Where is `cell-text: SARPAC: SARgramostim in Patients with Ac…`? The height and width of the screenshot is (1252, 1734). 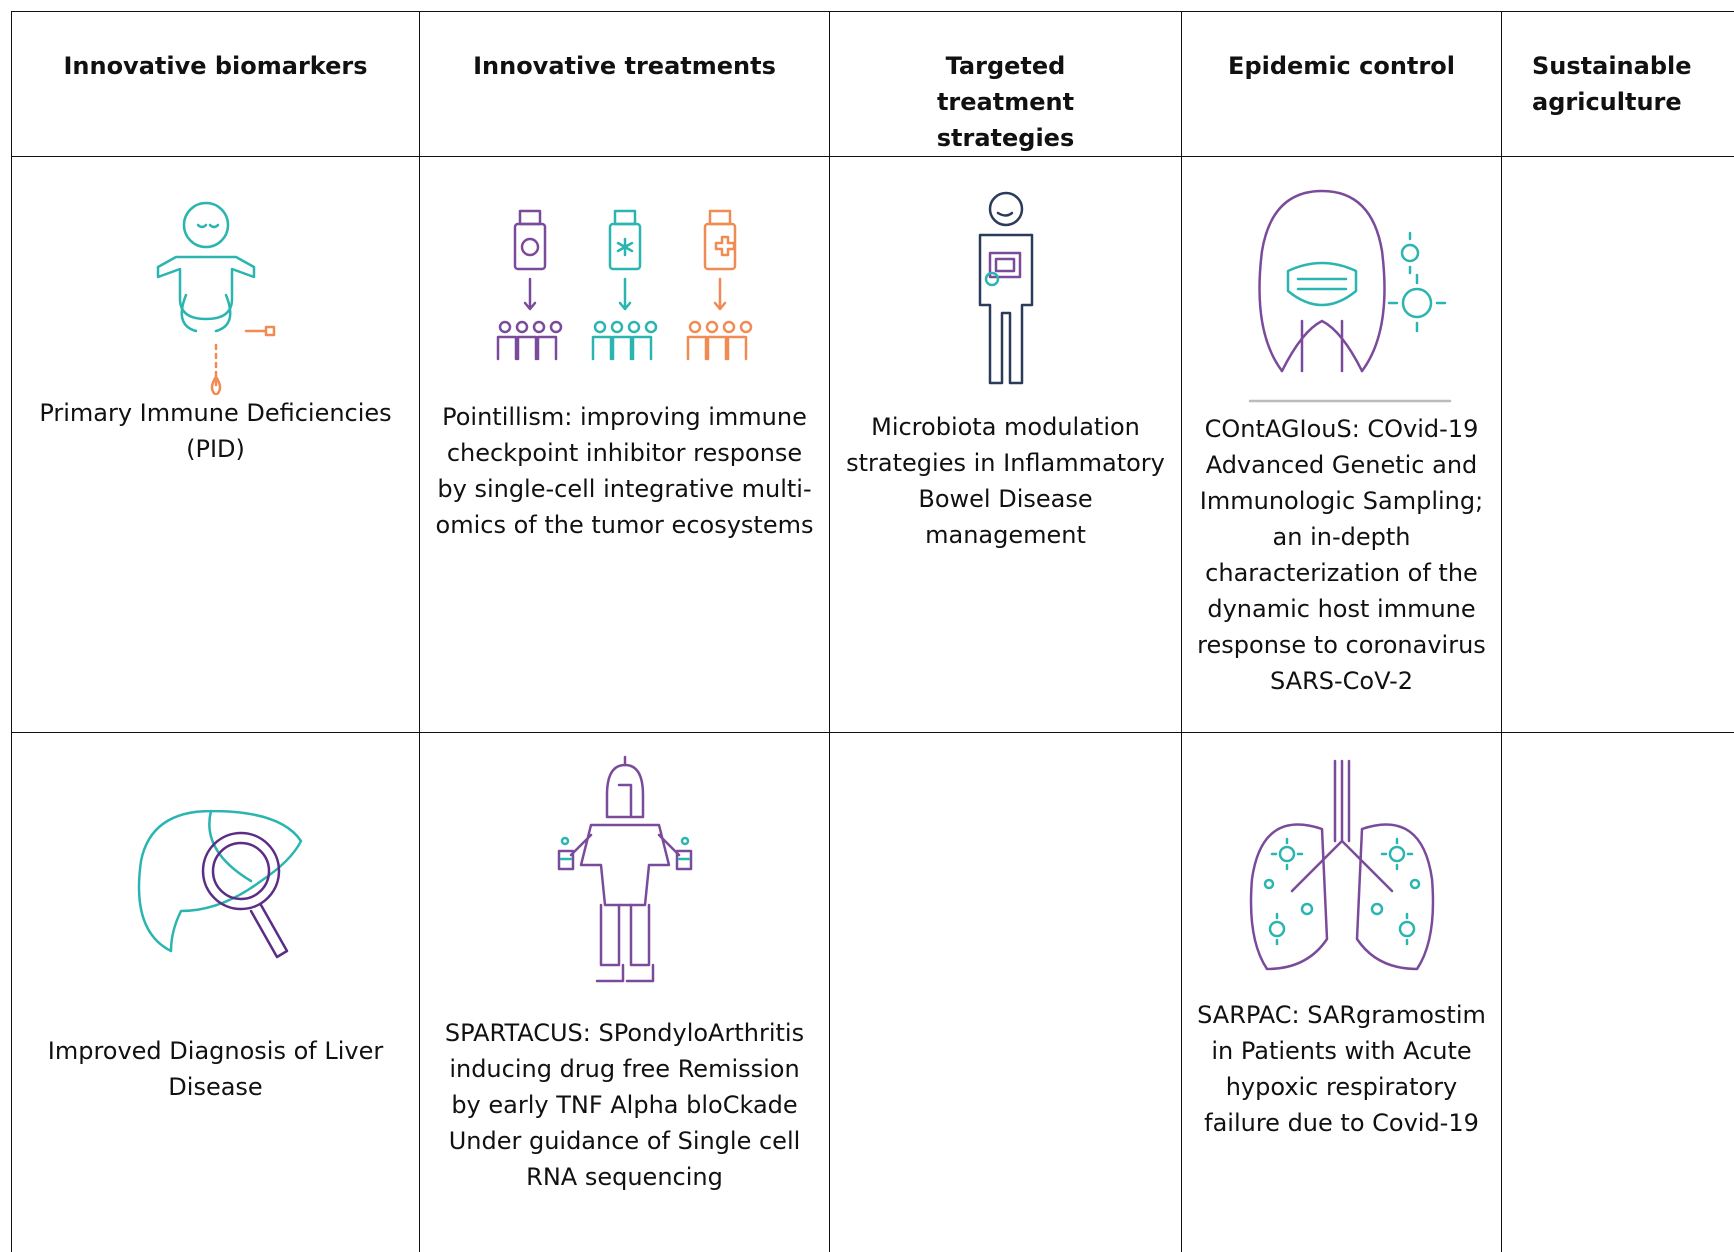 cell-text: SARPAC: SARgramostim in Patients with Ac… is located at coordinates (1341, 1069).